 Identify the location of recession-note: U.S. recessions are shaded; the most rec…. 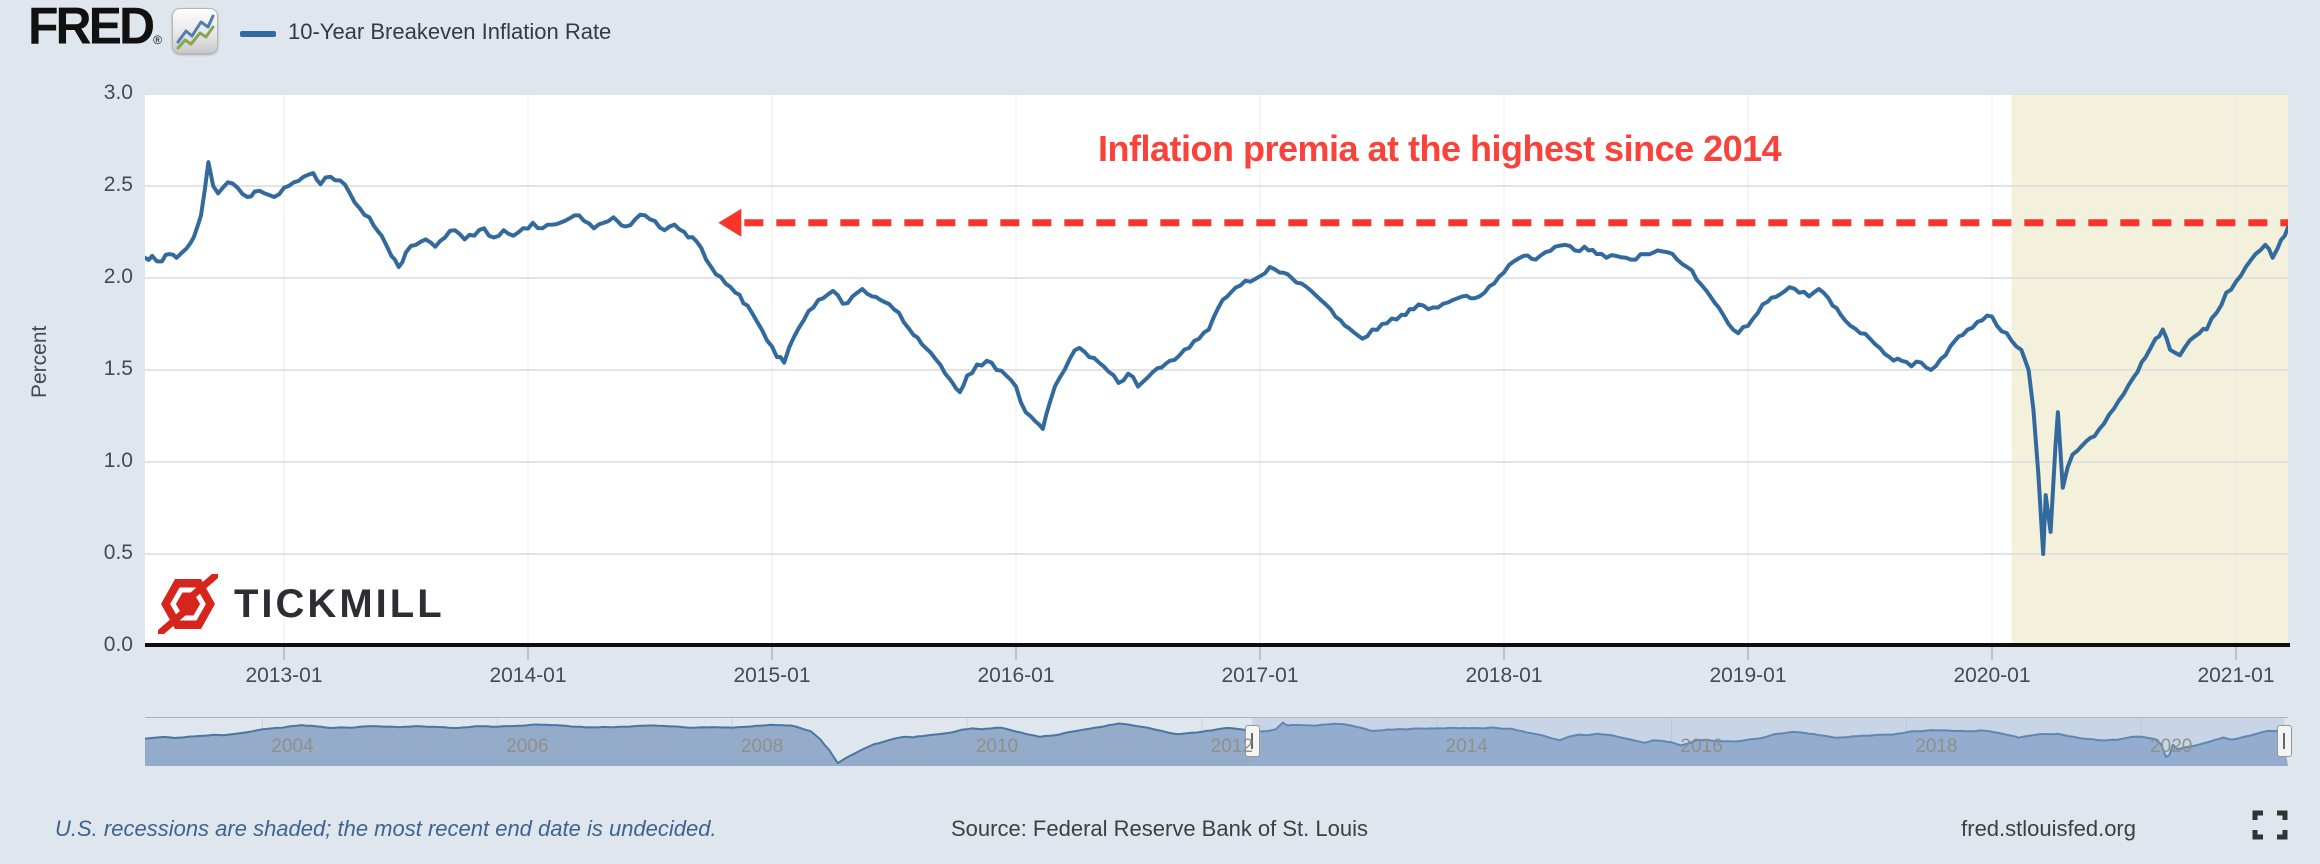
(386, 828).